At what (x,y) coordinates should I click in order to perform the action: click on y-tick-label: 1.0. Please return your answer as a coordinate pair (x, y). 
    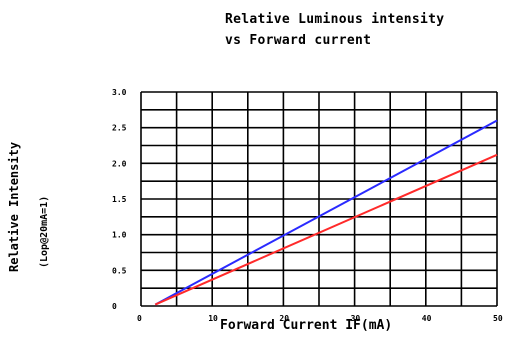
    Looking at the image, I should click on (119, 235).